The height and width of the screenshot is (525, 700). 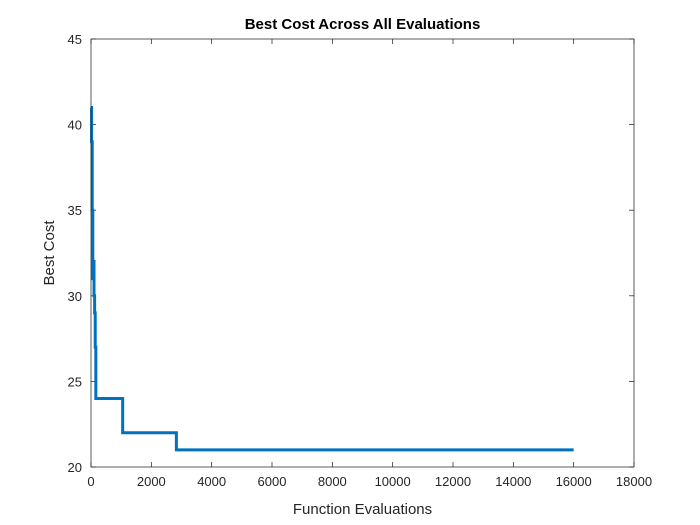 What do you see at coordinates (75, 381) in the screenshot?
I see `y-tick-label: 25` at bounding box center [75, 381].